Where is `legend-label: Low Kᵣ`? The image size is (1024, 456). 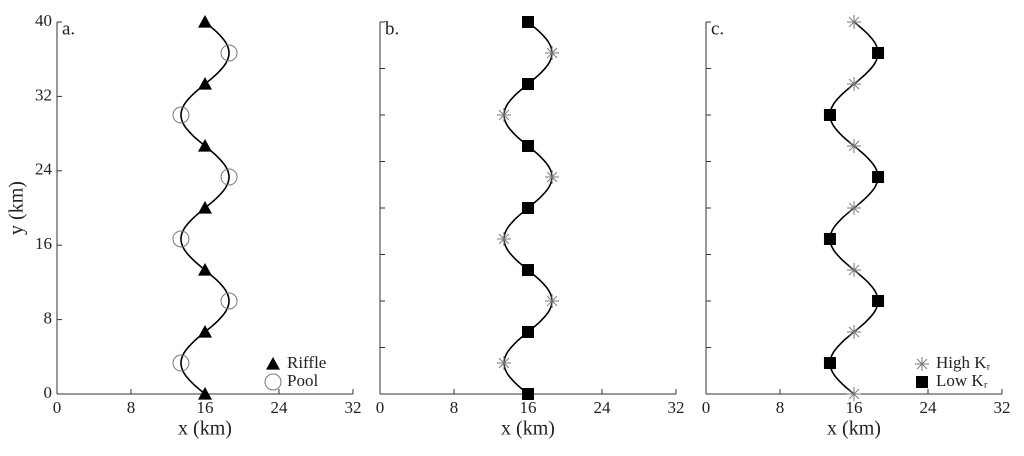
legend-label: Low Kᵣ is located at coordinates (962, 380).